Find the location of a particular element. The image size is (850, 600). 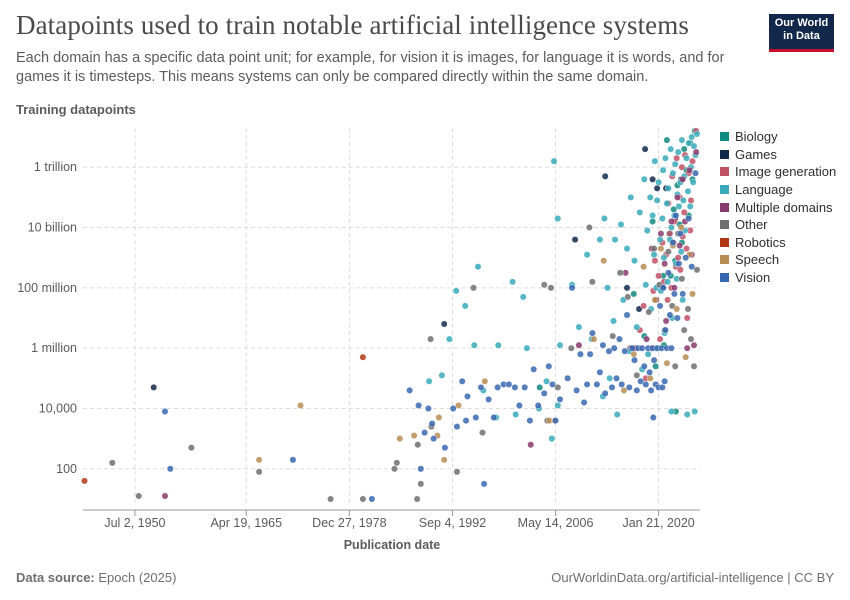

legend-item: Image generation is located at coordinates (778, 172).